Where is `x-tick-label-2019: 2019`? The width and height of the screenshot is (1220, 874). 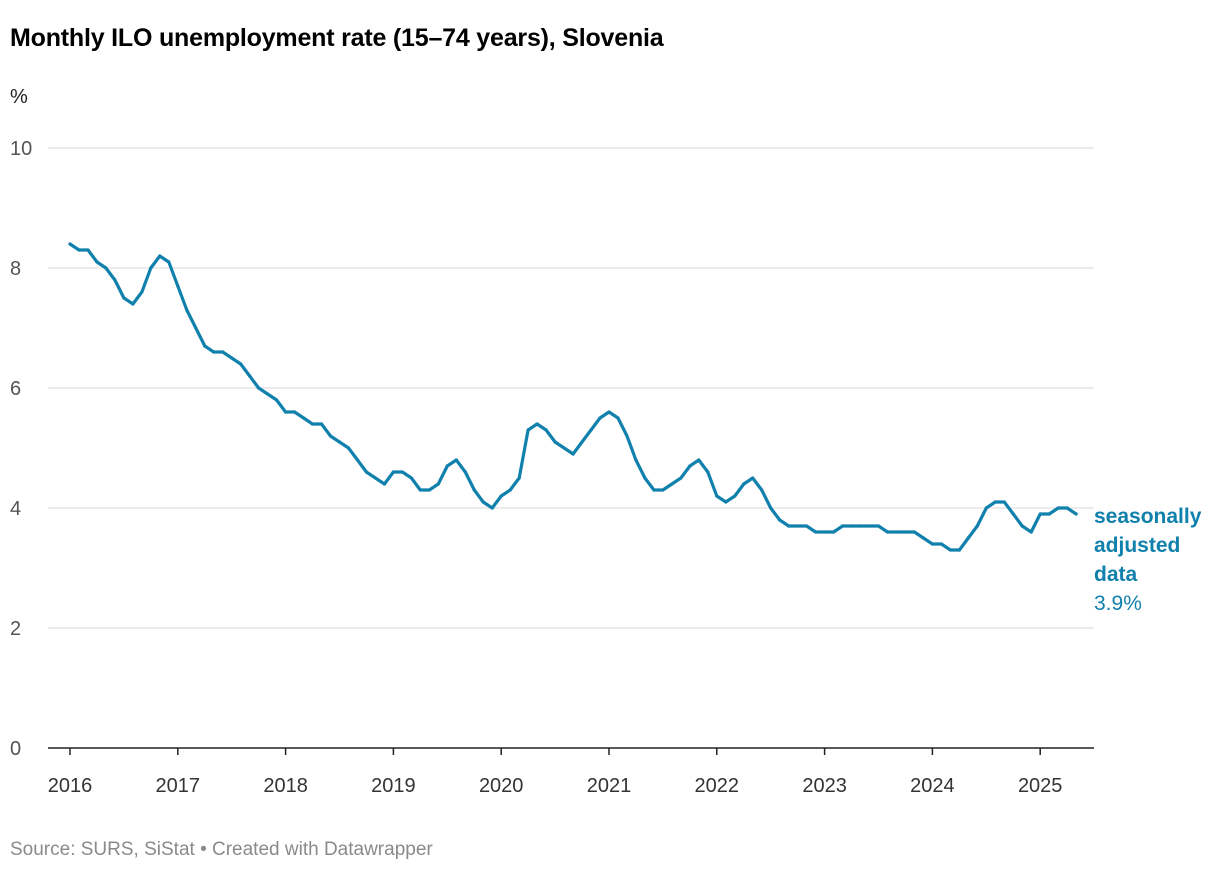 x-tick-label-2019: 2019 is located at coordinates (393, 786).